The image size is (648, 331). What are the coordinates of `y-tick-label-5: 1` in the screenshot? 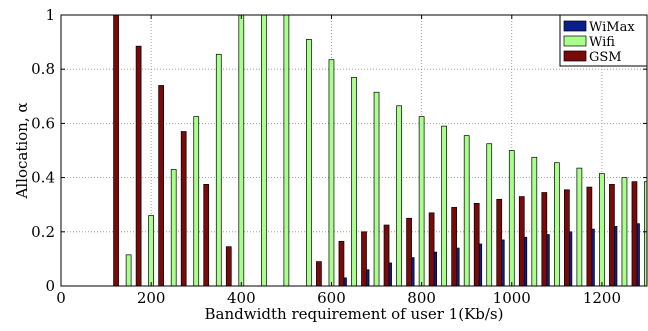 It's located at (50, 15).